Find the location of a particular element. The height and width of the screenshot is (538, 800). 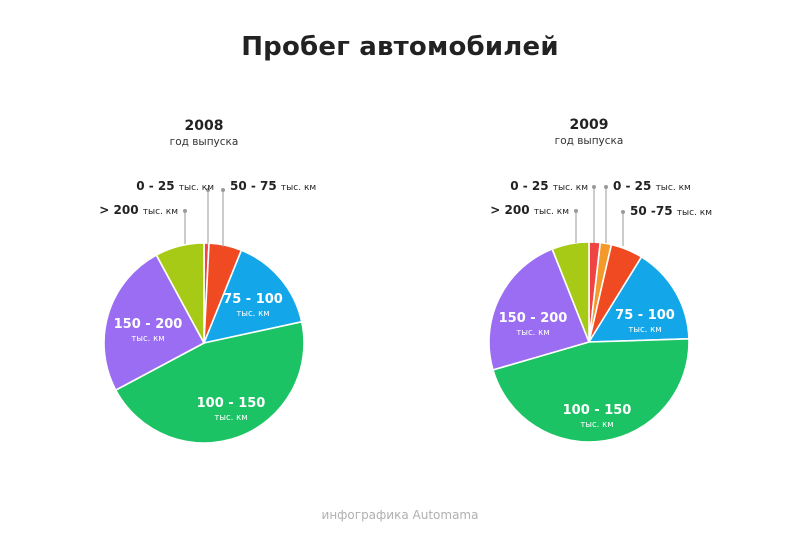

chart-title: 2008 is located at coordinates (204, 126).